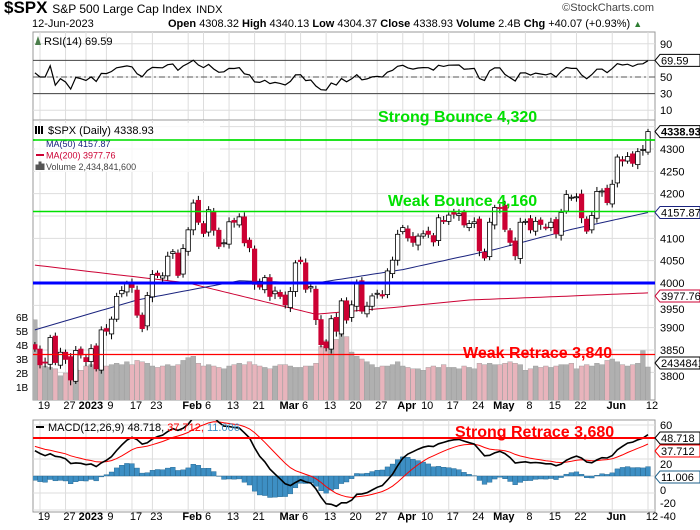 Image resolution: width=700 pixels, height=530 pixels. I want to click on volume-tick-label: 3B, so click(22, 360).